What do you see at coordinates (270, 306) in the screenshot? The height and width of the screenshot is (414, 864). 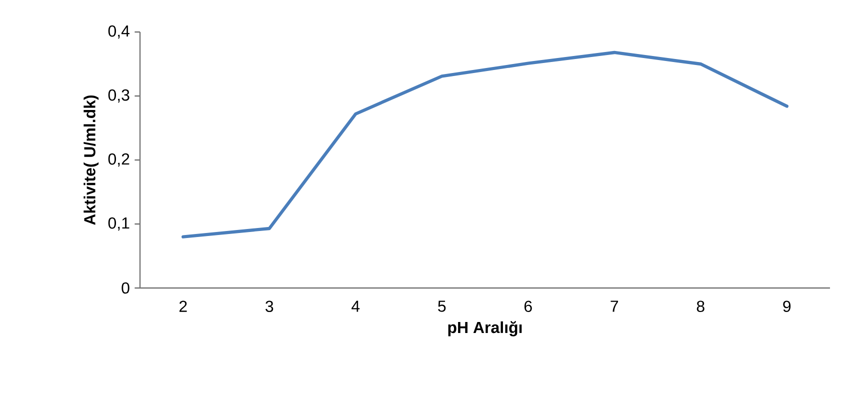 I see `x-tick-label: 3` at bounding box center [270, 306].